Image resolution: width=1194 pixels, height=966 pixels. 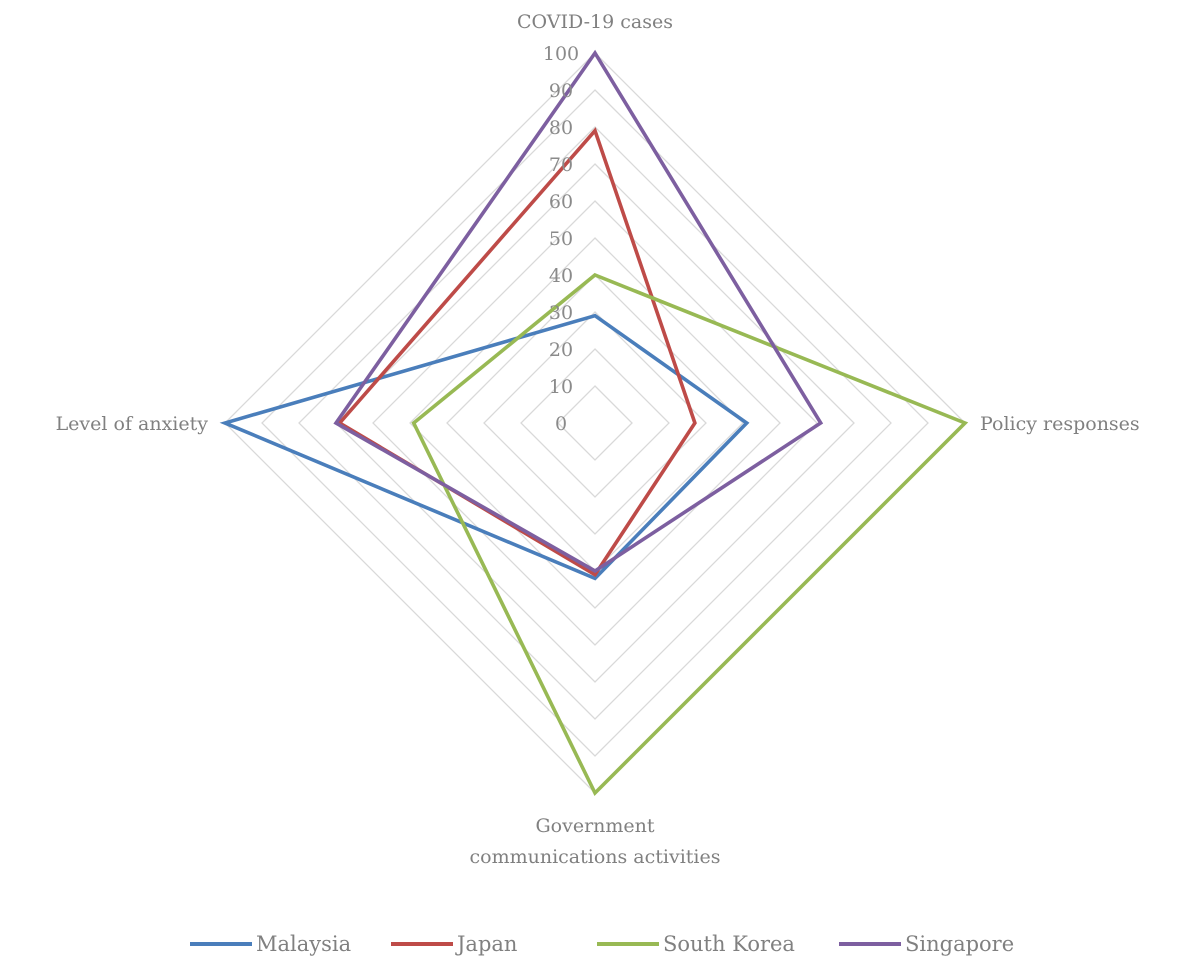 I want to click on grid-ring, so click(x=595, y=423).